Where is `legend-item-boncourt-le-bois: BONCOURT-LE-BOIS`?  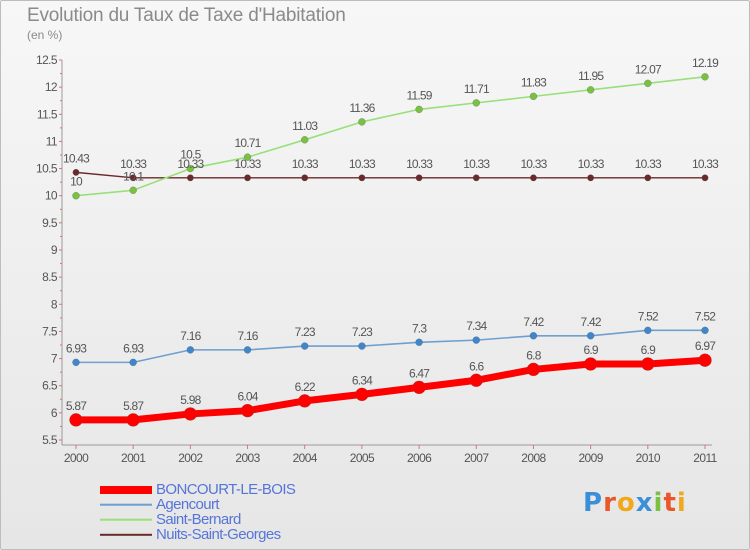 legend-item-boncourt-le-bois: BONCOURT-LE-BOIS is located at coordinates (198, 489).